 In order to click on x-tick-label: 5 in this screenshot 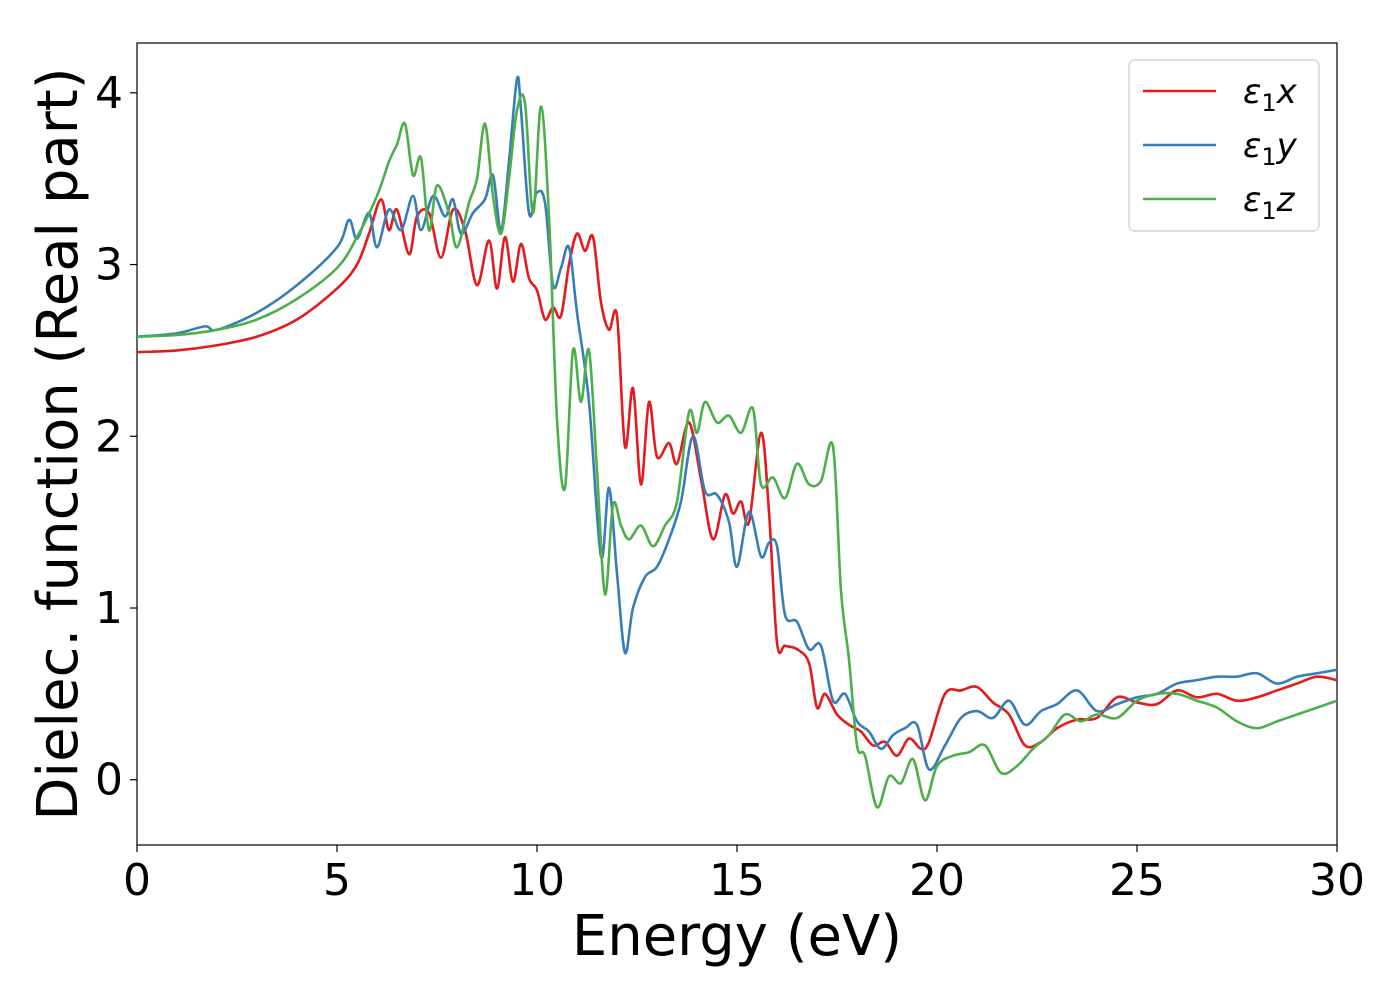, I will do `click(337, 880)`.